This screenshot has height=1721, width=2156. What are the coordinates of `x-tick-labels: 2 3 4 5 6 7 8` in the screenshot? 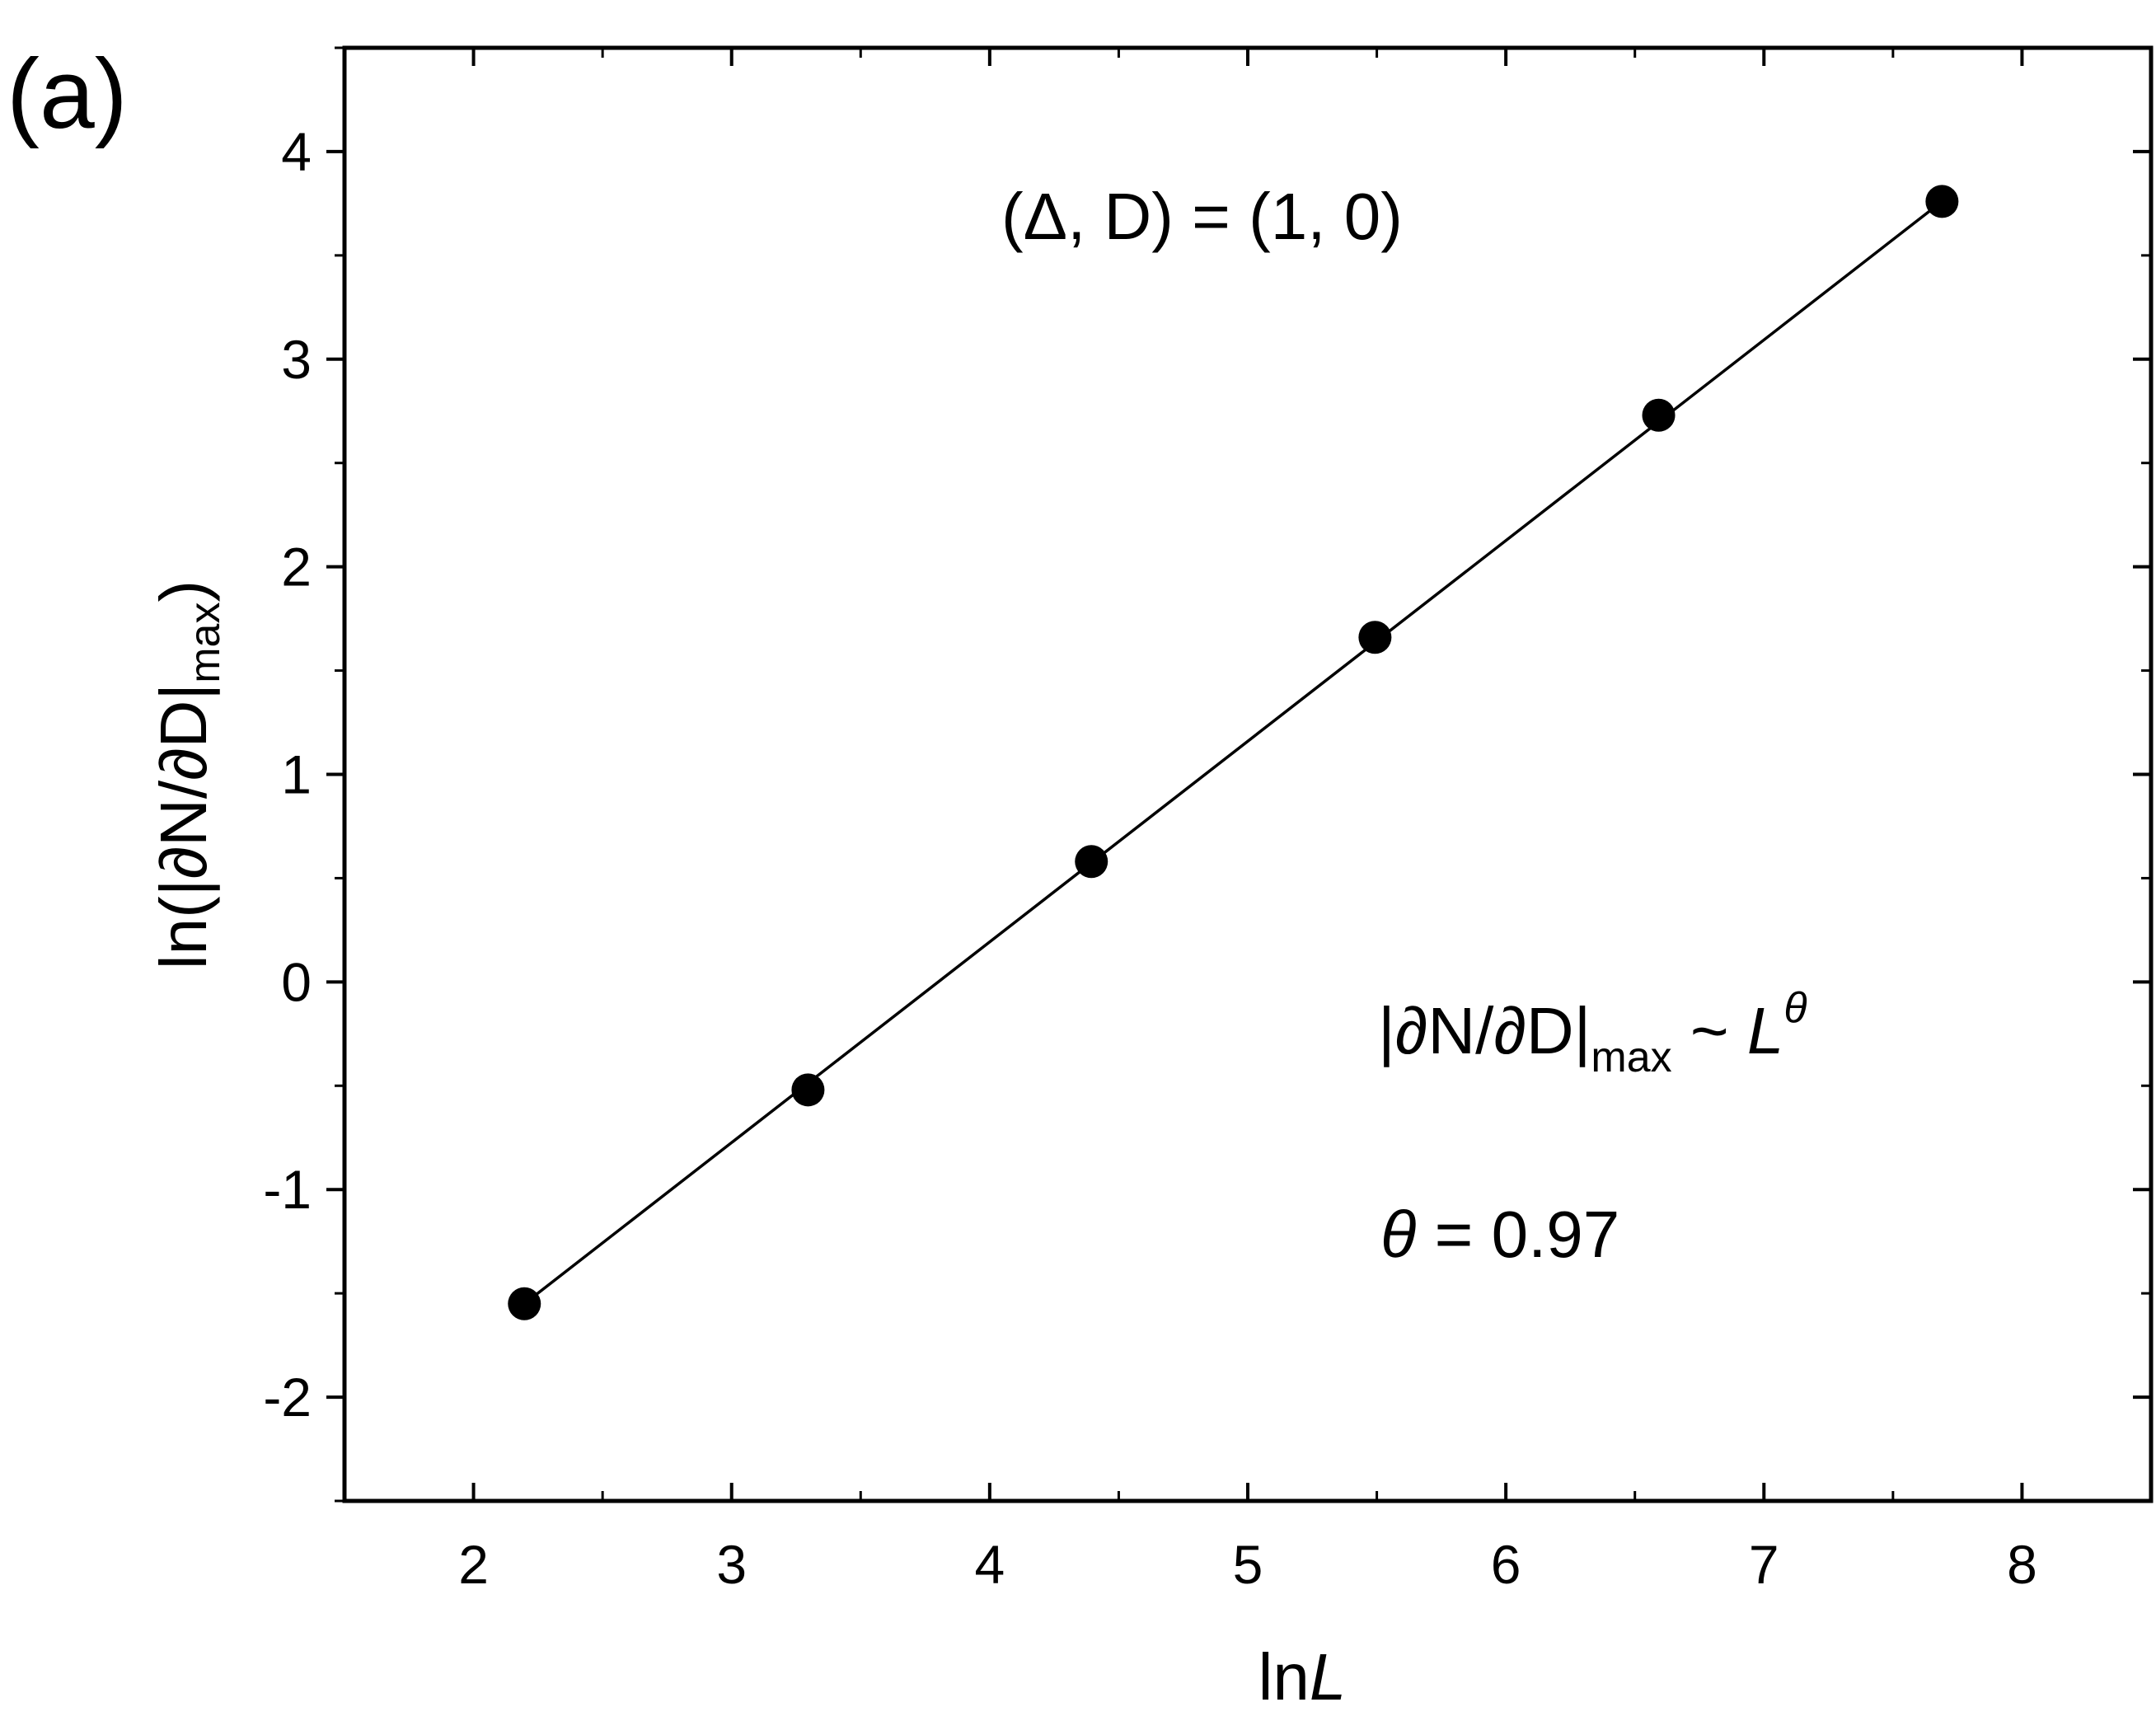 It's located at (1247, 1564).